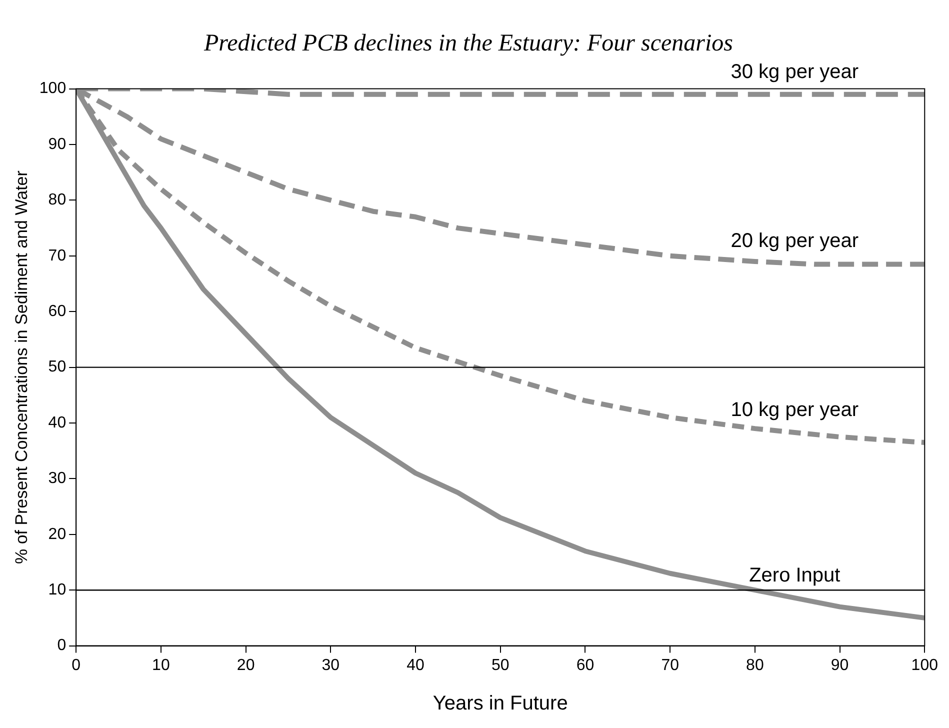  Describe the element at coordinates (57, 534) in the screenshot. I see `y-tick-label: 20` at that location.